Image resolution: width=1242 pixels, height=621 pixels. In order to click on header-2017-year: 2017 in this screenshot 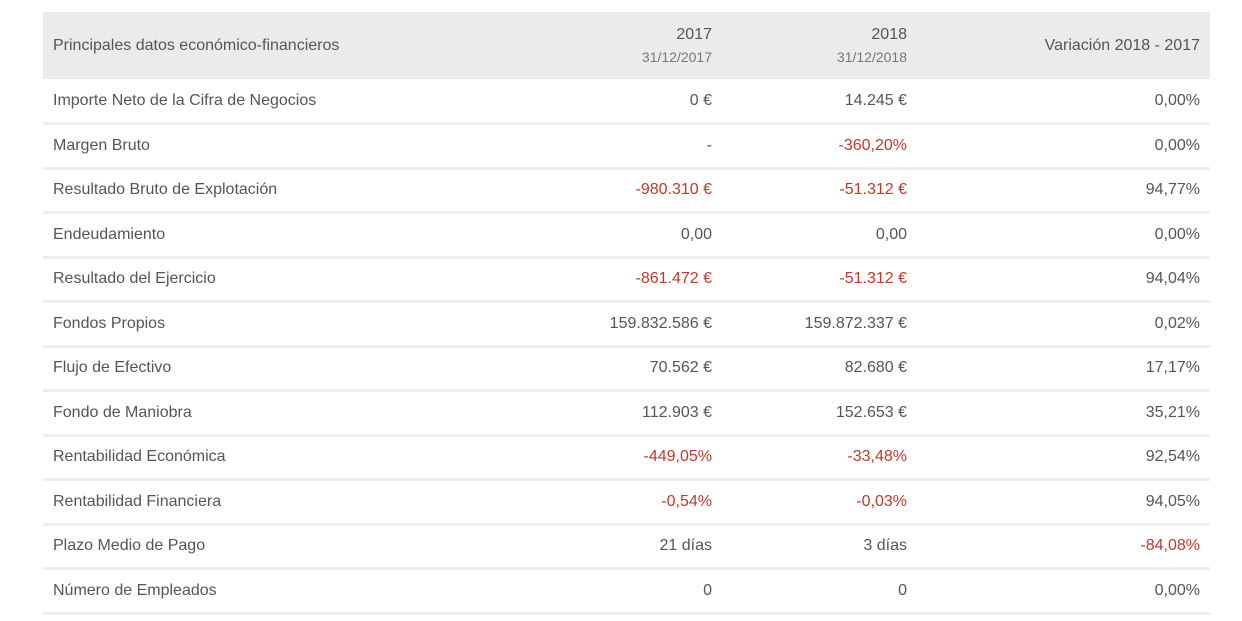, I will do `click(694, 34)`.